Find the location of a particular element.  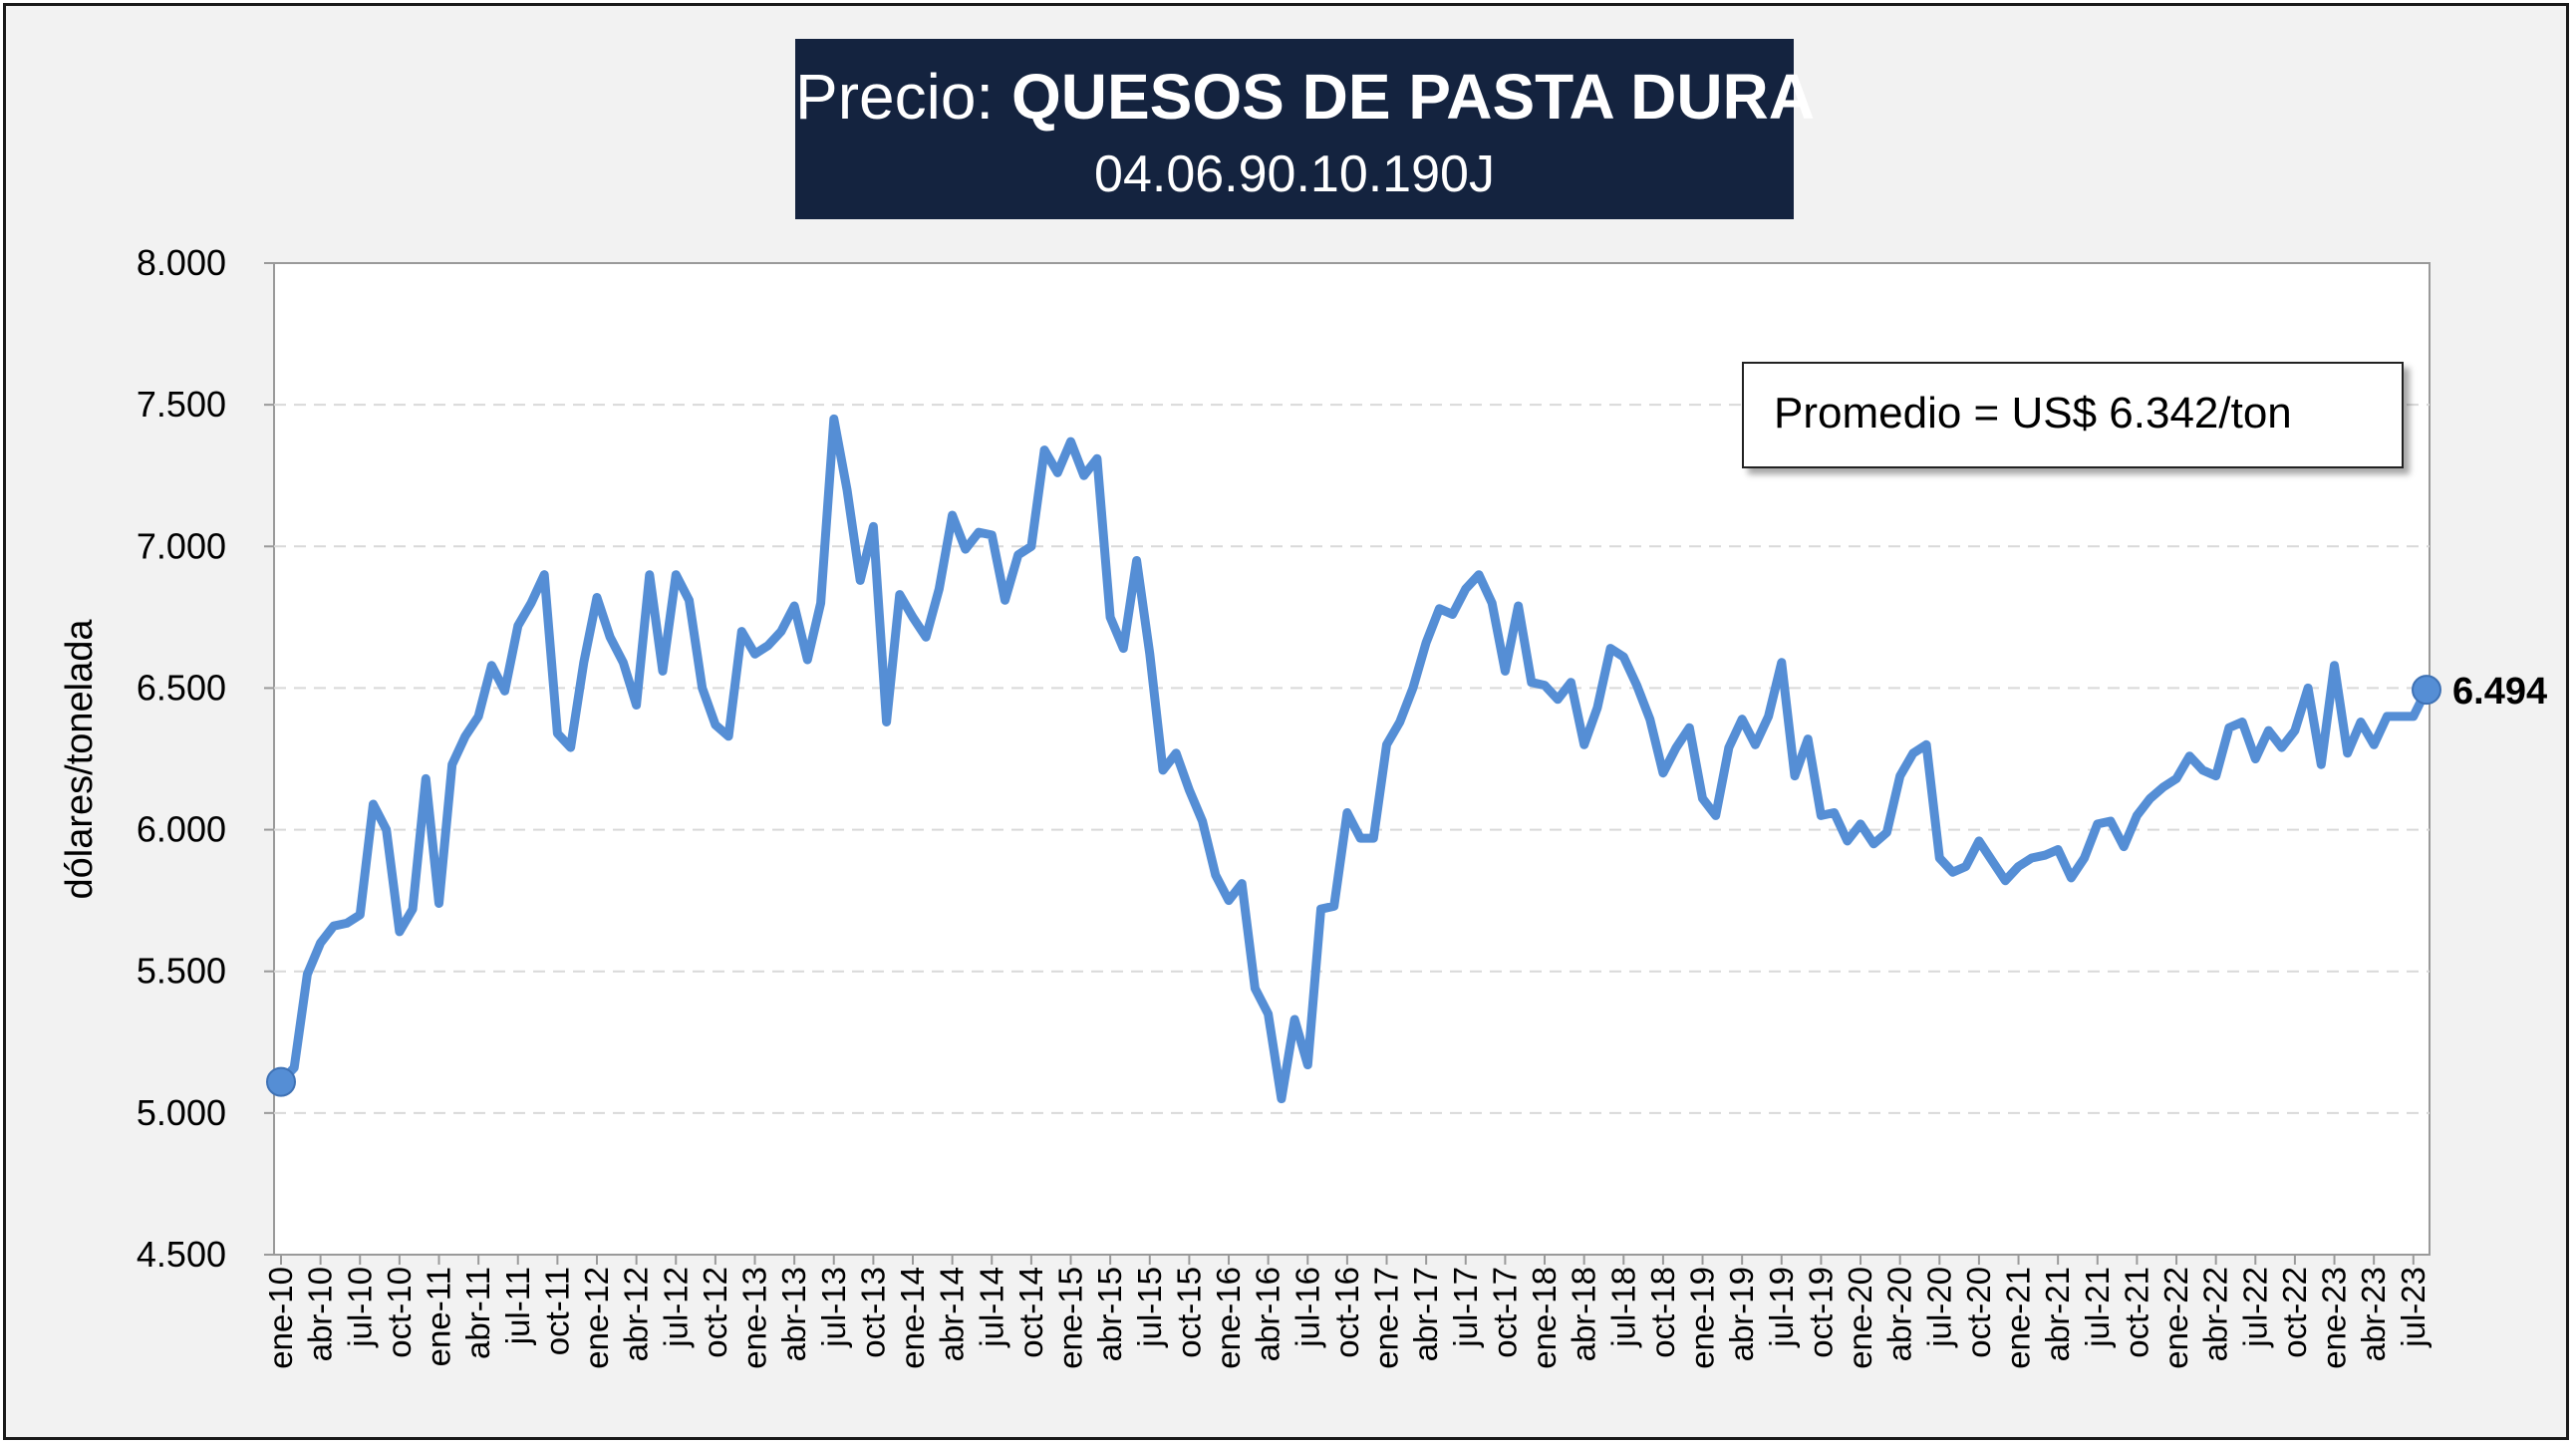

title-product: QUESOS DE PASTA DURA is located at coordinates (1412, 97).